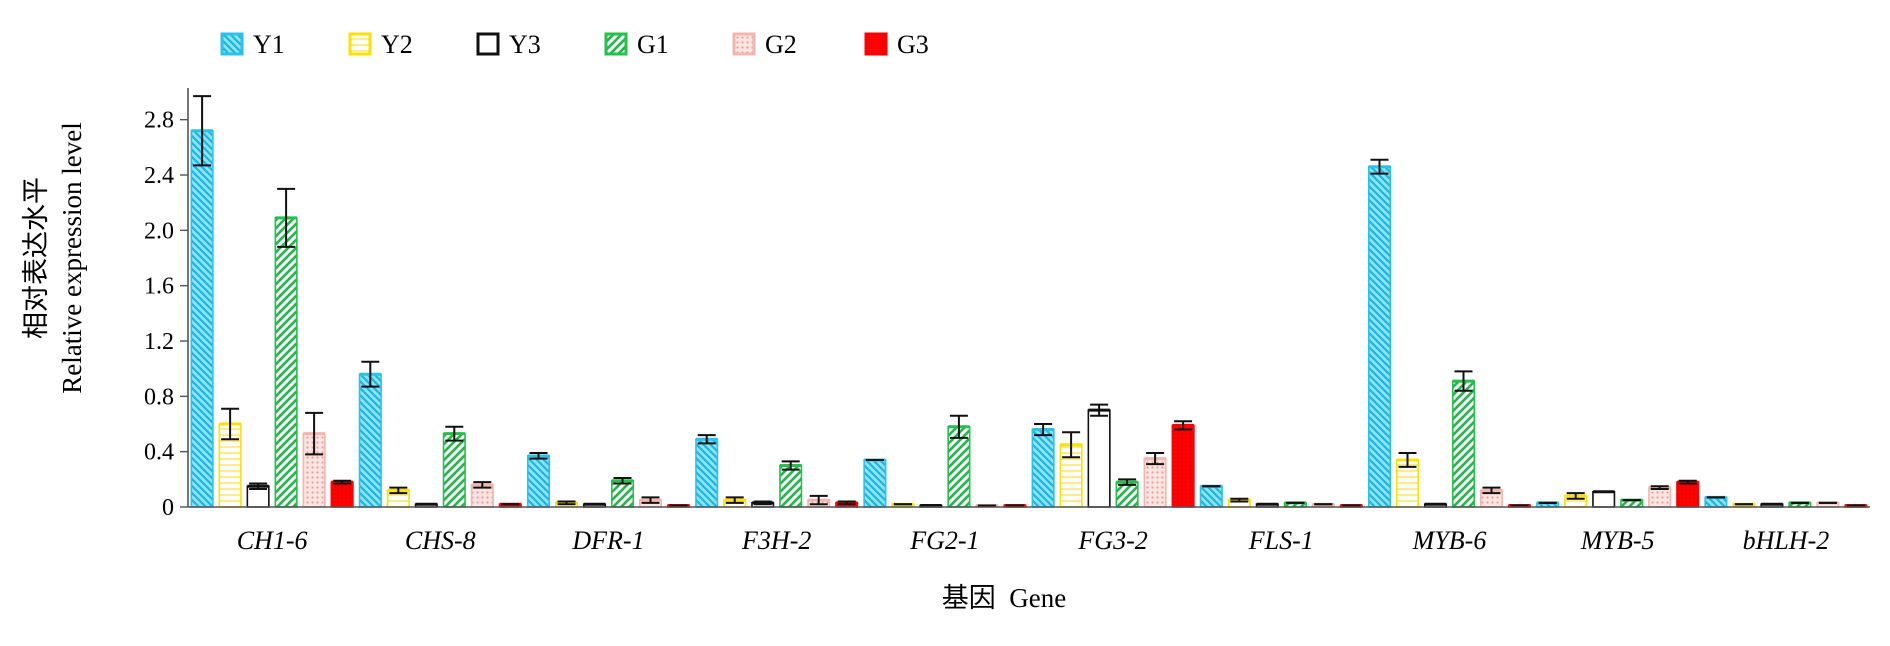  I want to click on y-axis-title: 相对表达水平 Relative expression level, so click(54, 257).